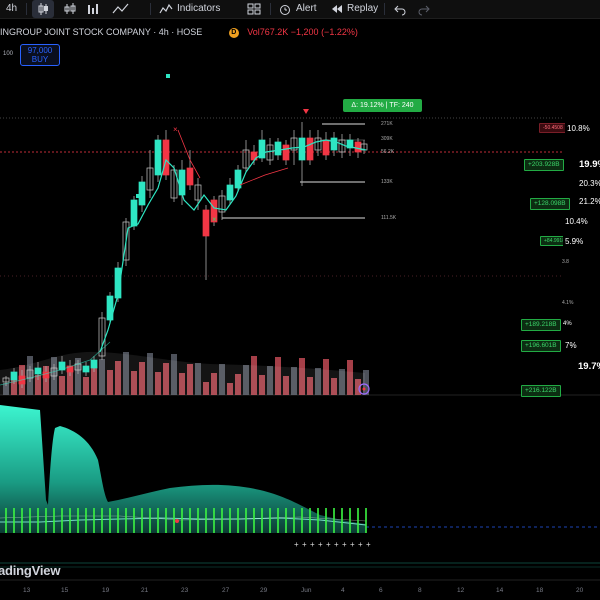 Image resolution: width=600 pixels, height=600 pixels. Describe the element at coordinates (30, 570) in the screenshot. I see `tradingview-logo-text: adingView` at that location.